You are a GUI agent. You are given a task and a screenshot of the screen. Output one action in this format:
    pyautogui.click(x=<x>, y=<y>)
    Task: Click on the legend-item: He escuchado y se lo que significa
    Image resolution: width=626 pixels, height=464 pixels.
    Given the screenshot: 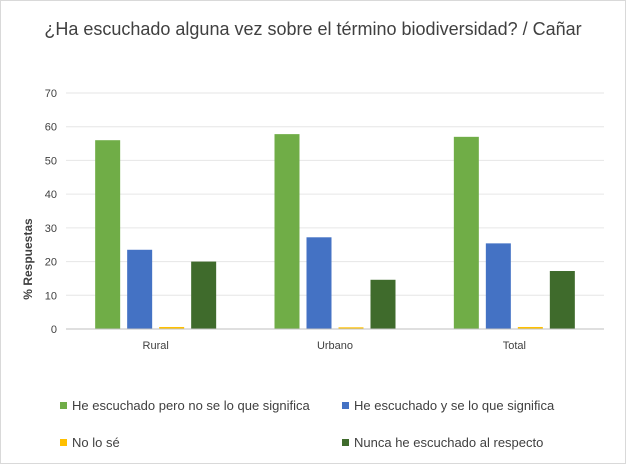 What is the action you would take?
    pyautogui.click(x=448, y=405)
    